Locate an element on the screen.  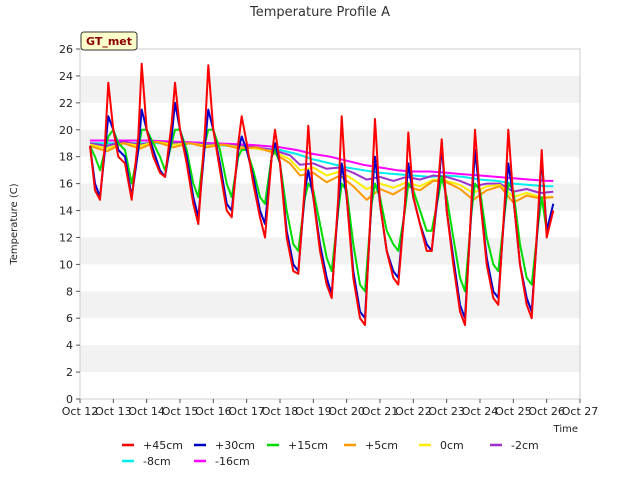
chart-title: Temperature Profile A is located at coordinates (319, 12).